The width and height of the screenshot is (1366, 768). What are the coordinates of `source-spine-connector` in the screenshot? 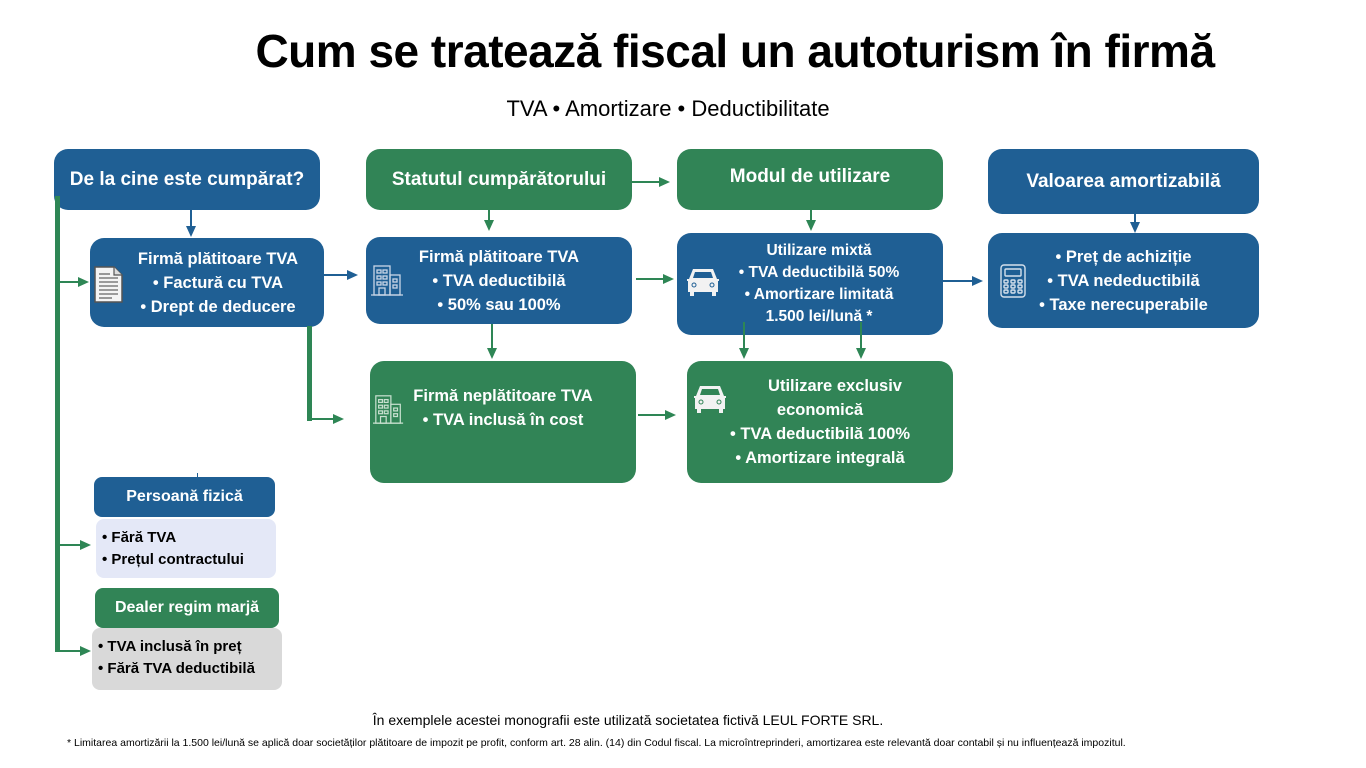 It's located at (57, 424).